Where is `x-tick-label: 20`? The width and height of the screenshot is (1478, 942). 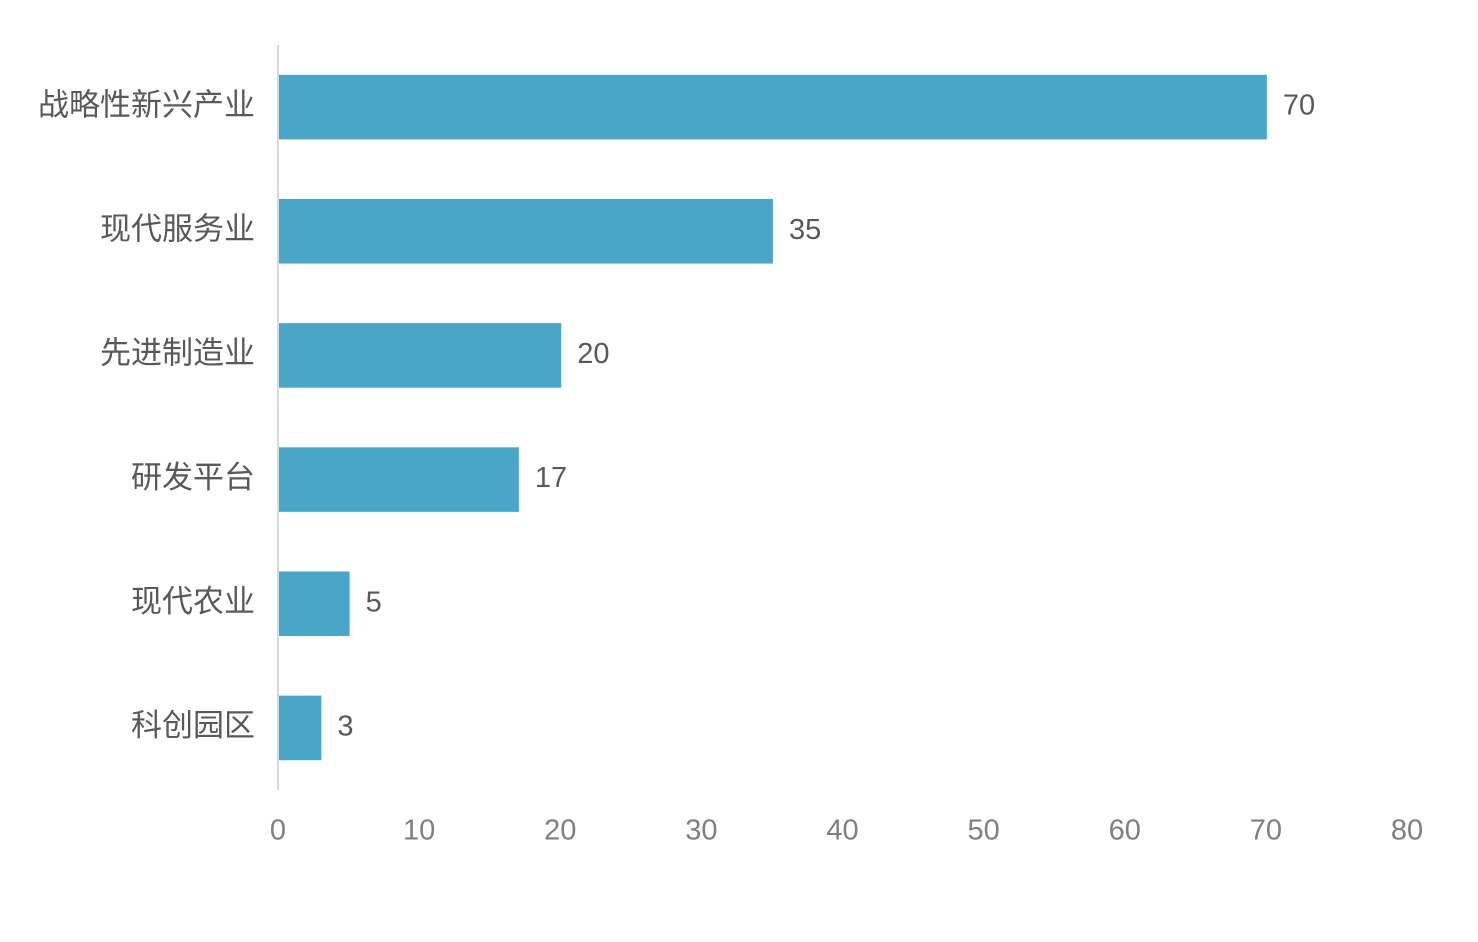
x-tick-label: 20 is located at coordinates (560, 831).